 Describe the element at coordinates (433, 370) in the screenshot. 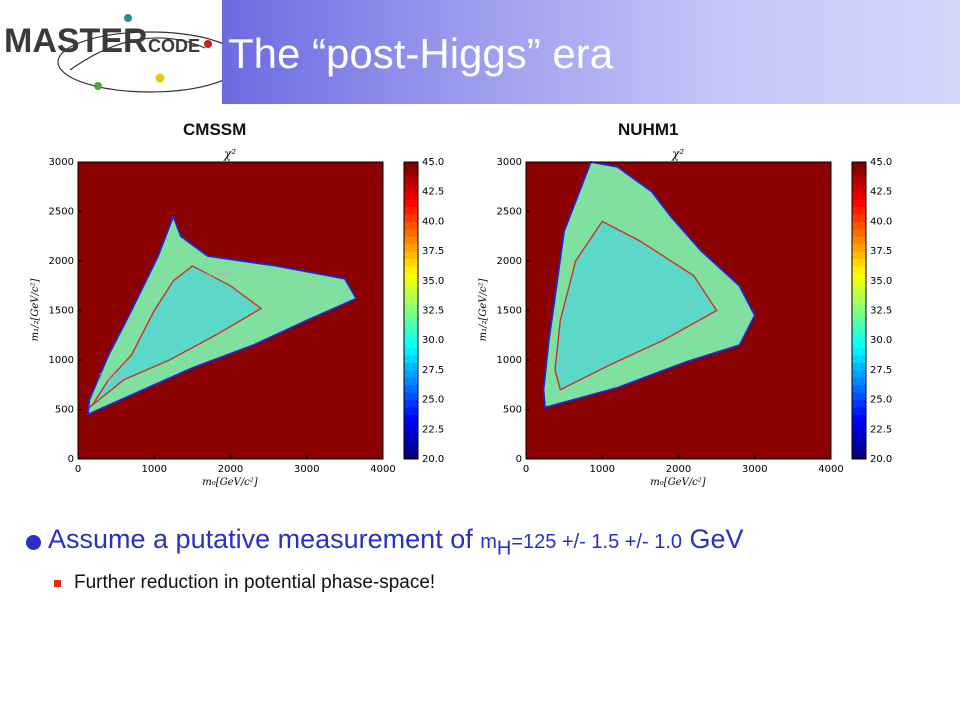

I see `colorbar-tick-label: 27.5` at that location.